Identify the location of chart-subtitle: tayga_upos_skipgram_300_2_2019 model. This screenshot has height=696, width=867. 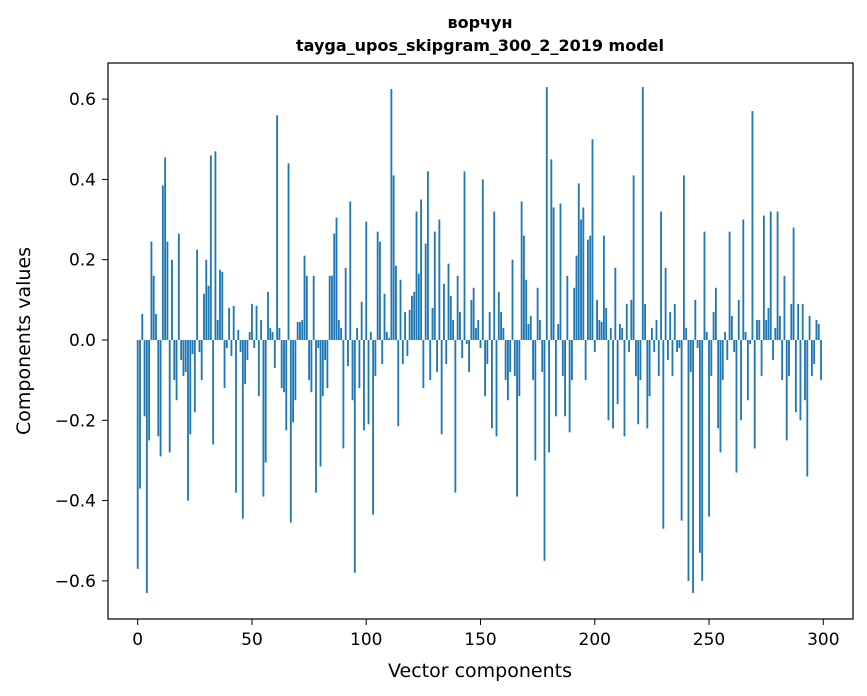
(480, 45).